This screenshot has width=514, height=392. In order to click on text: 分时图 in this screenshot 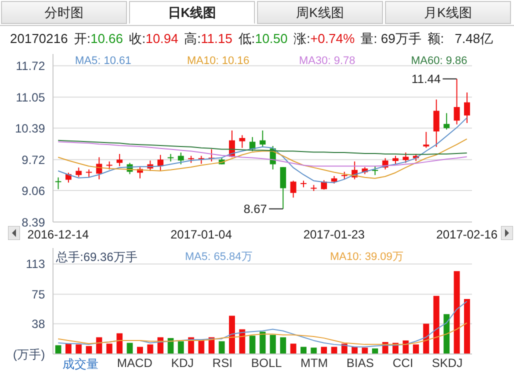, I will do `click(64, 12)`.